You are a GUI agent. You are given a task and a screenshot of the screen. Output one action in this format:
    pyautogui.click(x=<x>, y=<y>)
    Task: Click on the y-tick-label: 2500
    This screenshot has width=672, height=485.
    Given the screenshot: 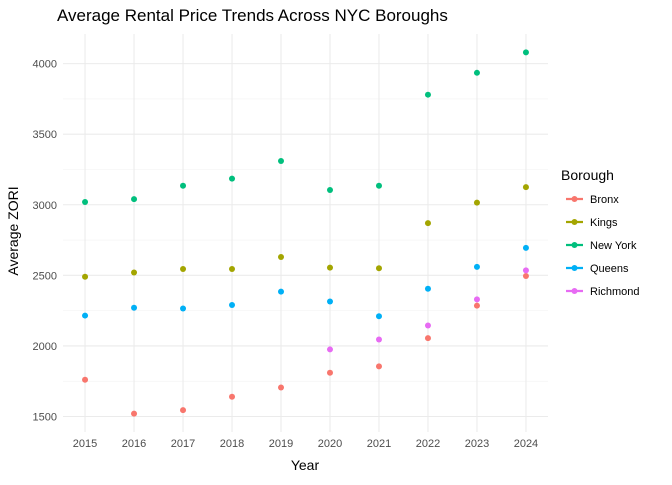 What is the action you would take?
    pyautogui.click(x=45, y=276)
    